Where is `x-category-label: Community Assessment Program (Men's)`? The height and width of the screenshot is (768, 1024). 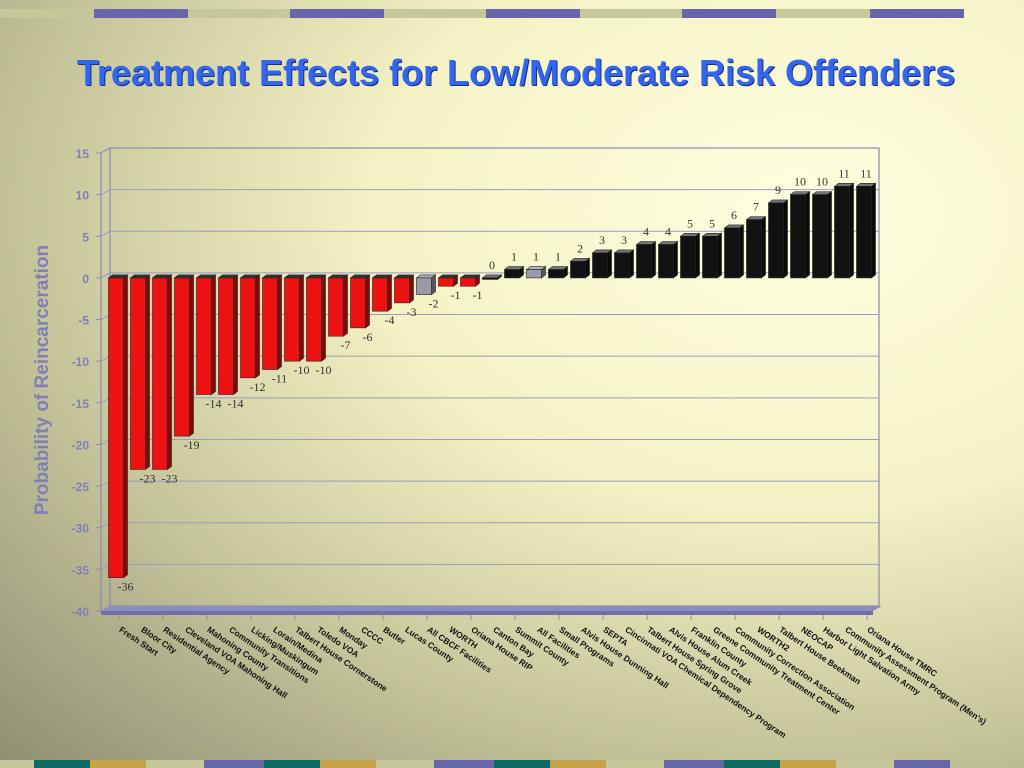 x-category-label: Community Assessment Program (Men's) is located at coordinates (915, 675).